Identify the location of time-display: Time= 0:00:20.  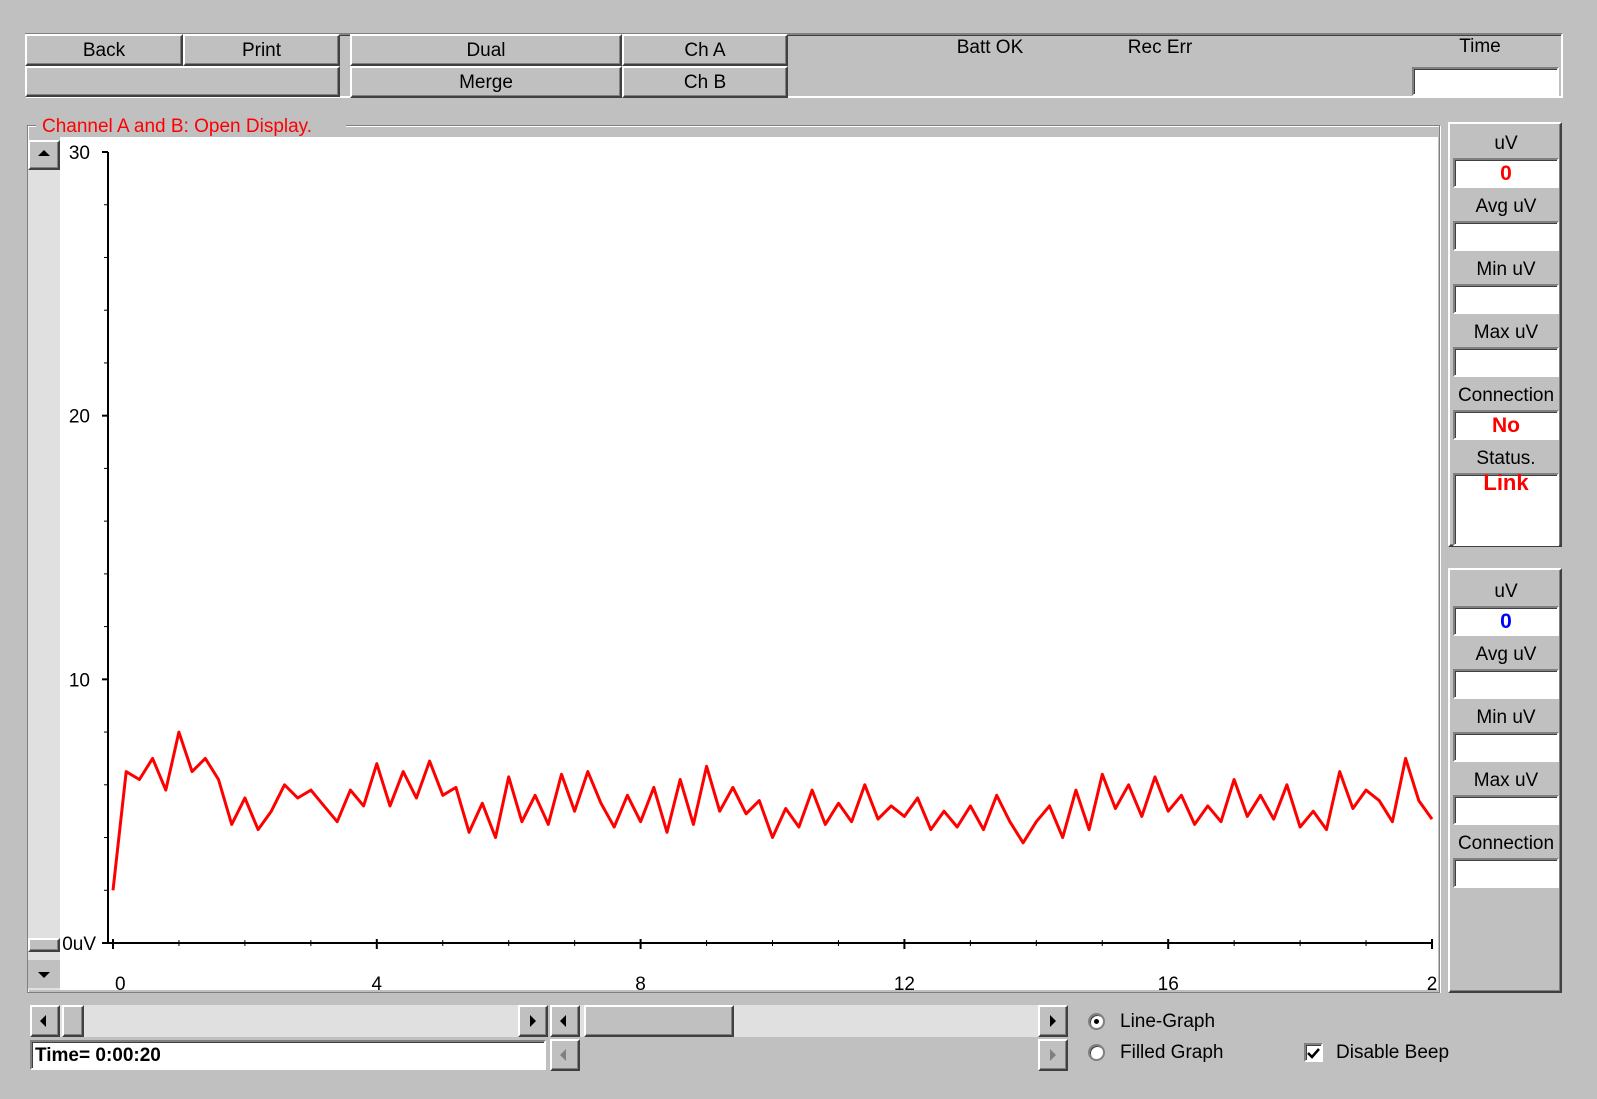
(288, 1055).